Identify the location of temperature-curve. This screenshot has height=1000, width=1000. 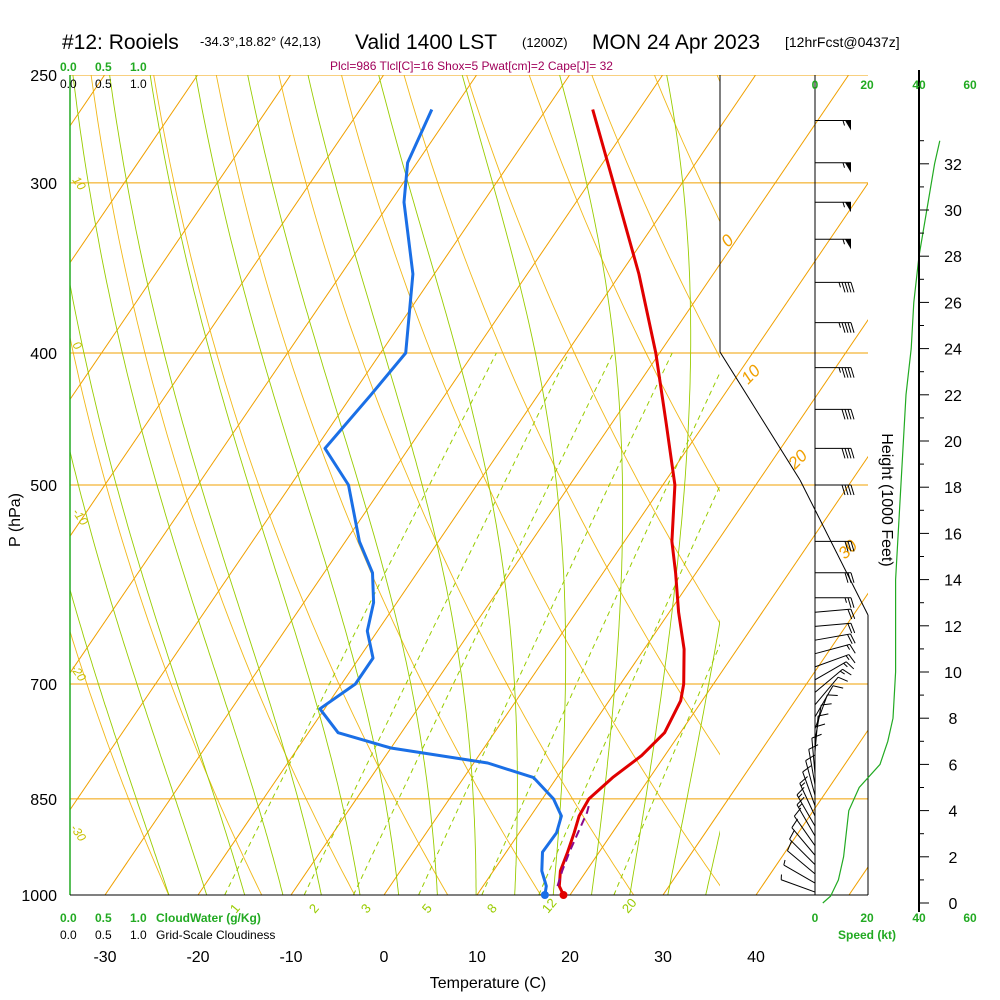
(621, 502).